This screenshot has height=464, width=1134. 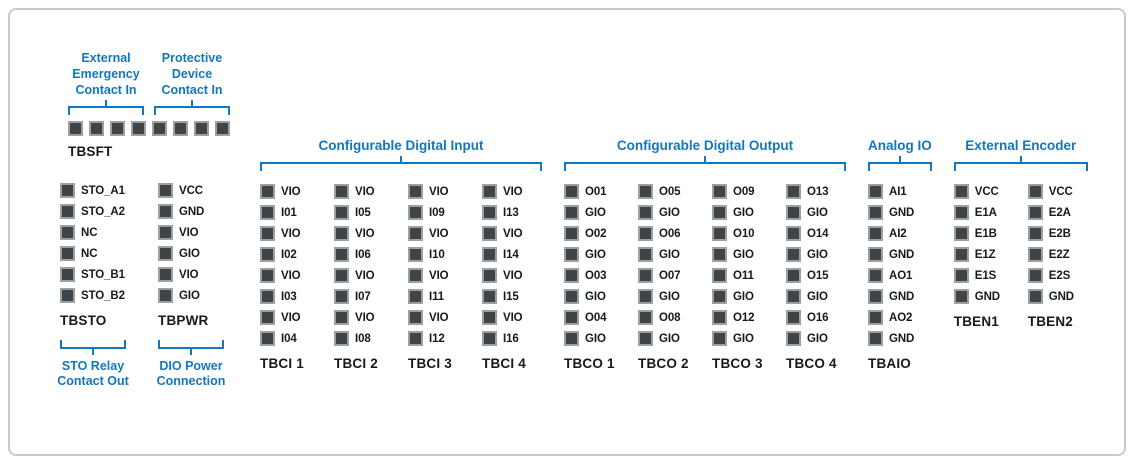 I want to click on terminal-block-tbco-3: O09 GIO O10 GIO O11 GIO O12 GIO TBCO 3, so click(x=742, y=276).